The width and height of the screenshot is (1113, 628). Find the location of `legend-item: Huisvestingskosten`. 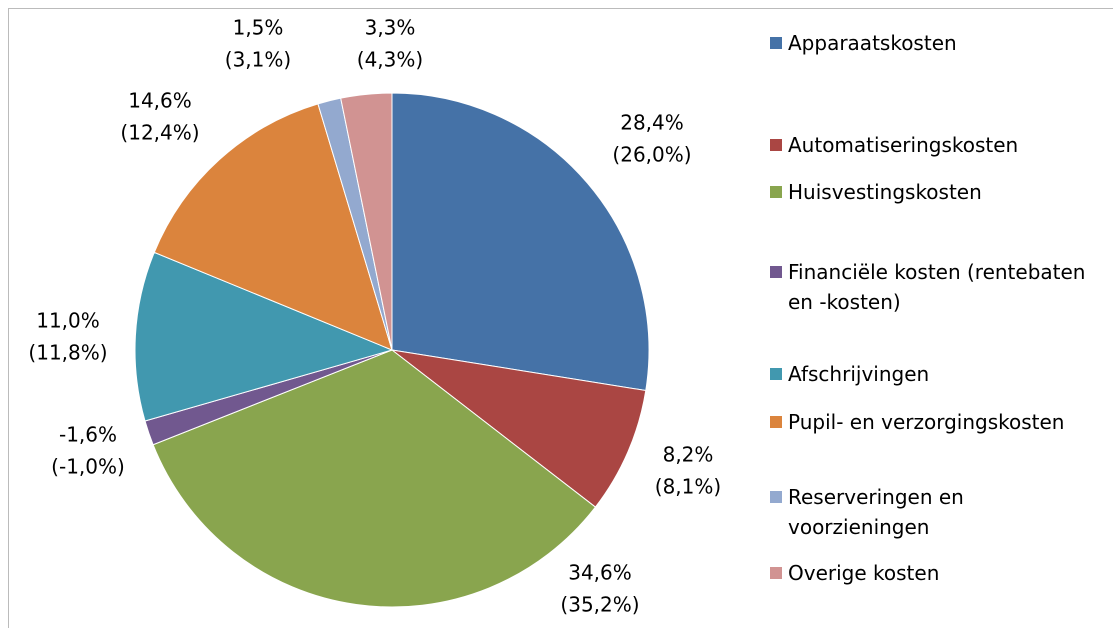

legend-item: Huisvestingskosten is located at coordinates (941, 192).